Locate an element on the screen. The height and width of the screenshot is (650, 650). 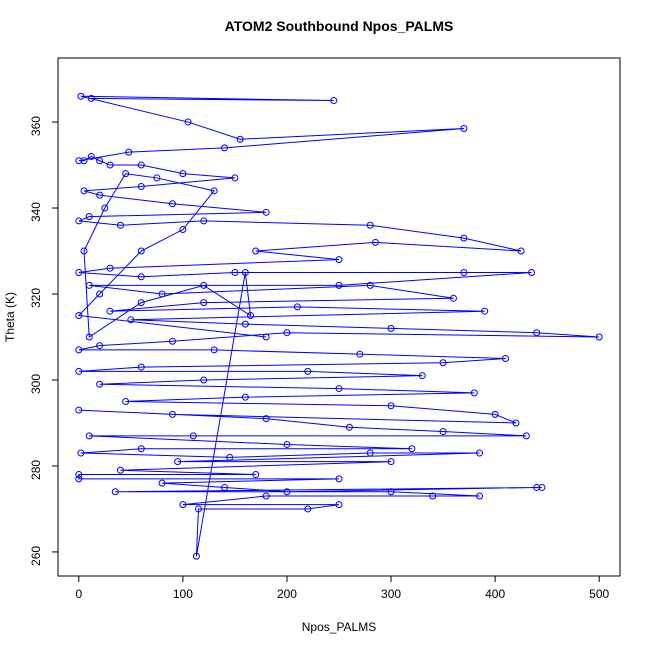
y-tick-label: 360 is located at coordinates (36, 126).